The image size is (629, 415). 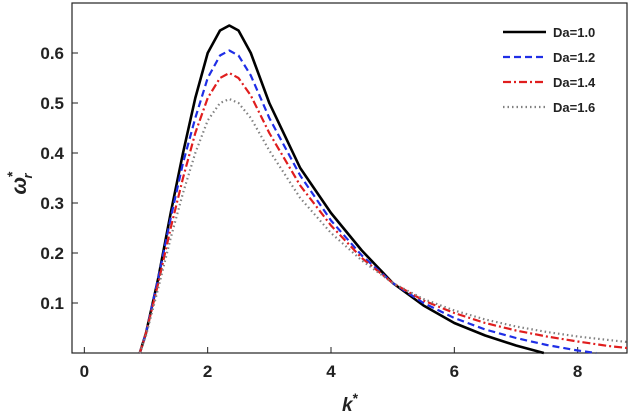 I want to click on x-tick-label: 4, so click(x=331, y=371).